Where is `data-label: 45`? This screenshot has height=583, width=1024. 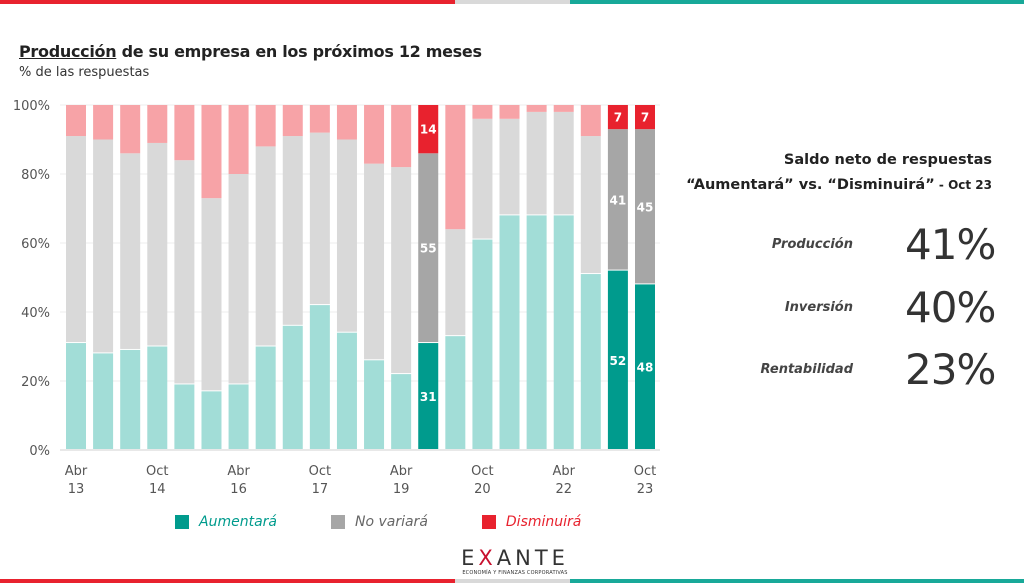 data-label: 45 is located at coordinates (645, 207).